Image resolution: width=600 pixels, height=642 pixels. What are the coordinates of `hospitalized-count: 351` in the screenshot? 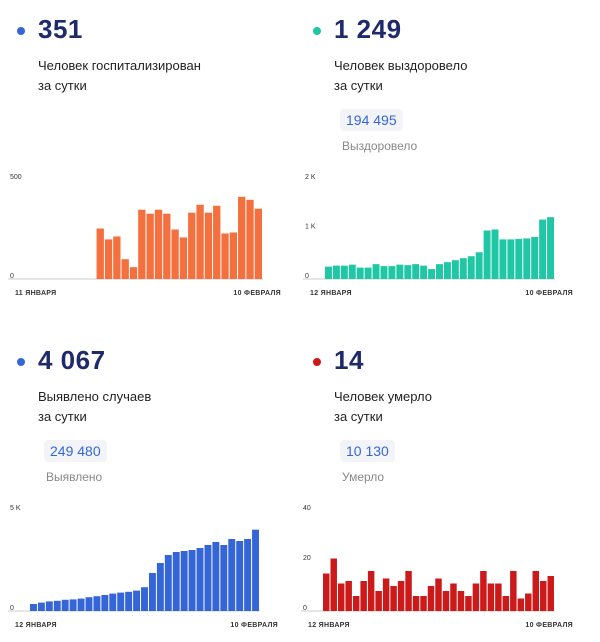 It's located at (60, 29).